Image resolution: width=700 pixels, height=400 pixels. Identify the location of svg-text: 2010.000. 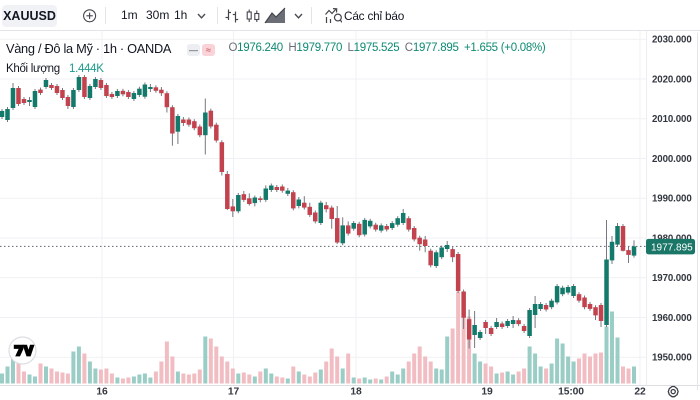
(672, 119).